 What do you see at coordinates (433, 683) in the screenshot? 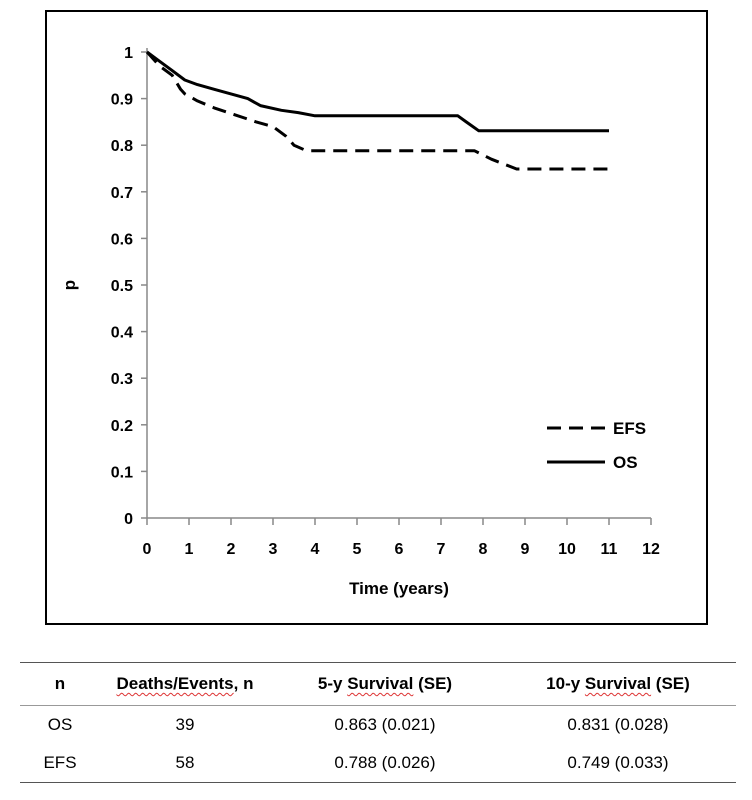
I see `header-5y-suffix: (SE)` at bounding box center [433, 683].